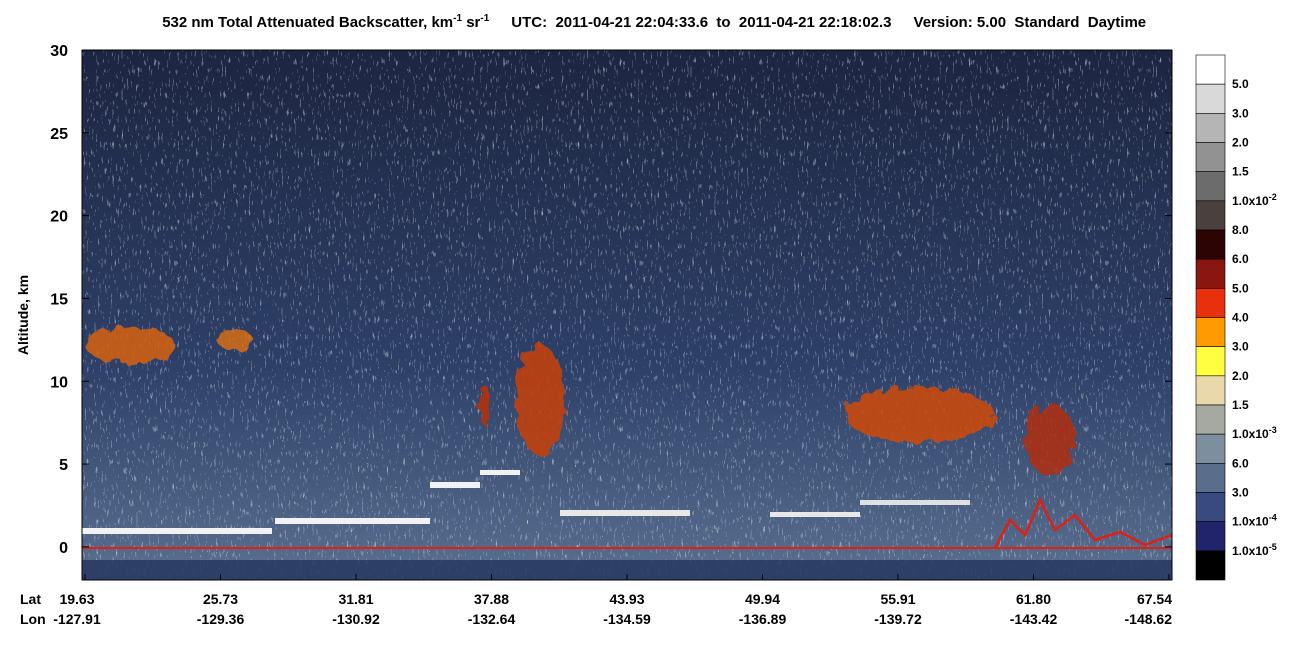 The height and width of the screenshot is (667, 1300). What do you see at coordinates (898, 619) in the screenshot?
I see `x-tick-label-lon: -139.72` at bounding box center [898, 619].